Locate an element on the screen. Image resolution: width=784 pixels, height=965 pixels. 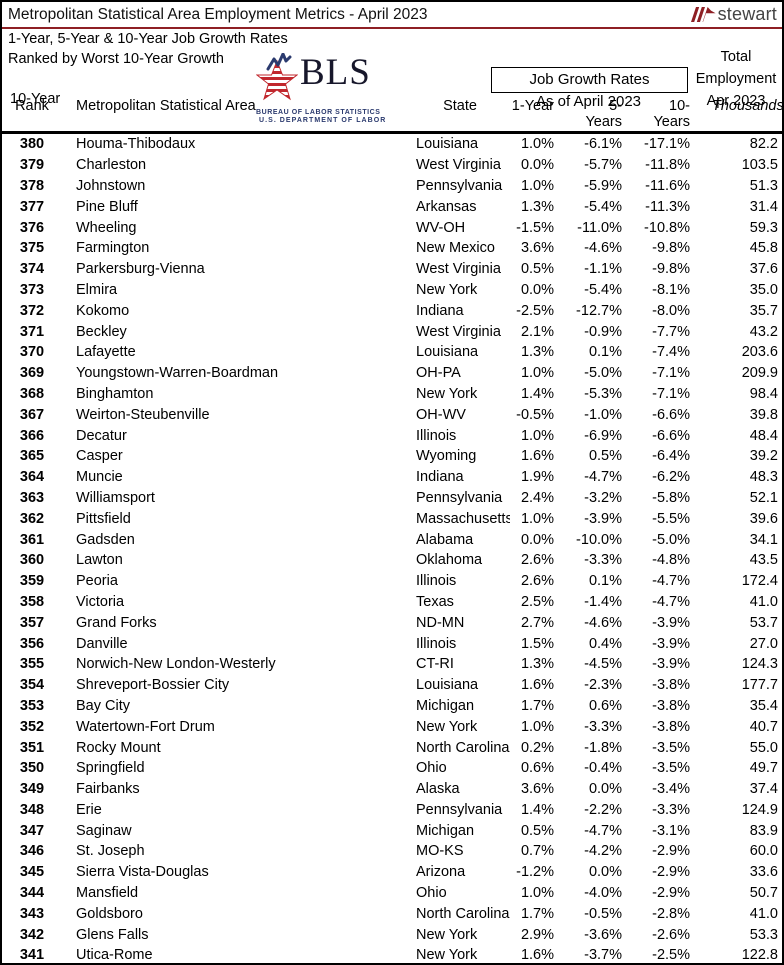
bls-caption-line2: U.S. DEPARTMENT OF LABOR is located at coordinates (323, 120).